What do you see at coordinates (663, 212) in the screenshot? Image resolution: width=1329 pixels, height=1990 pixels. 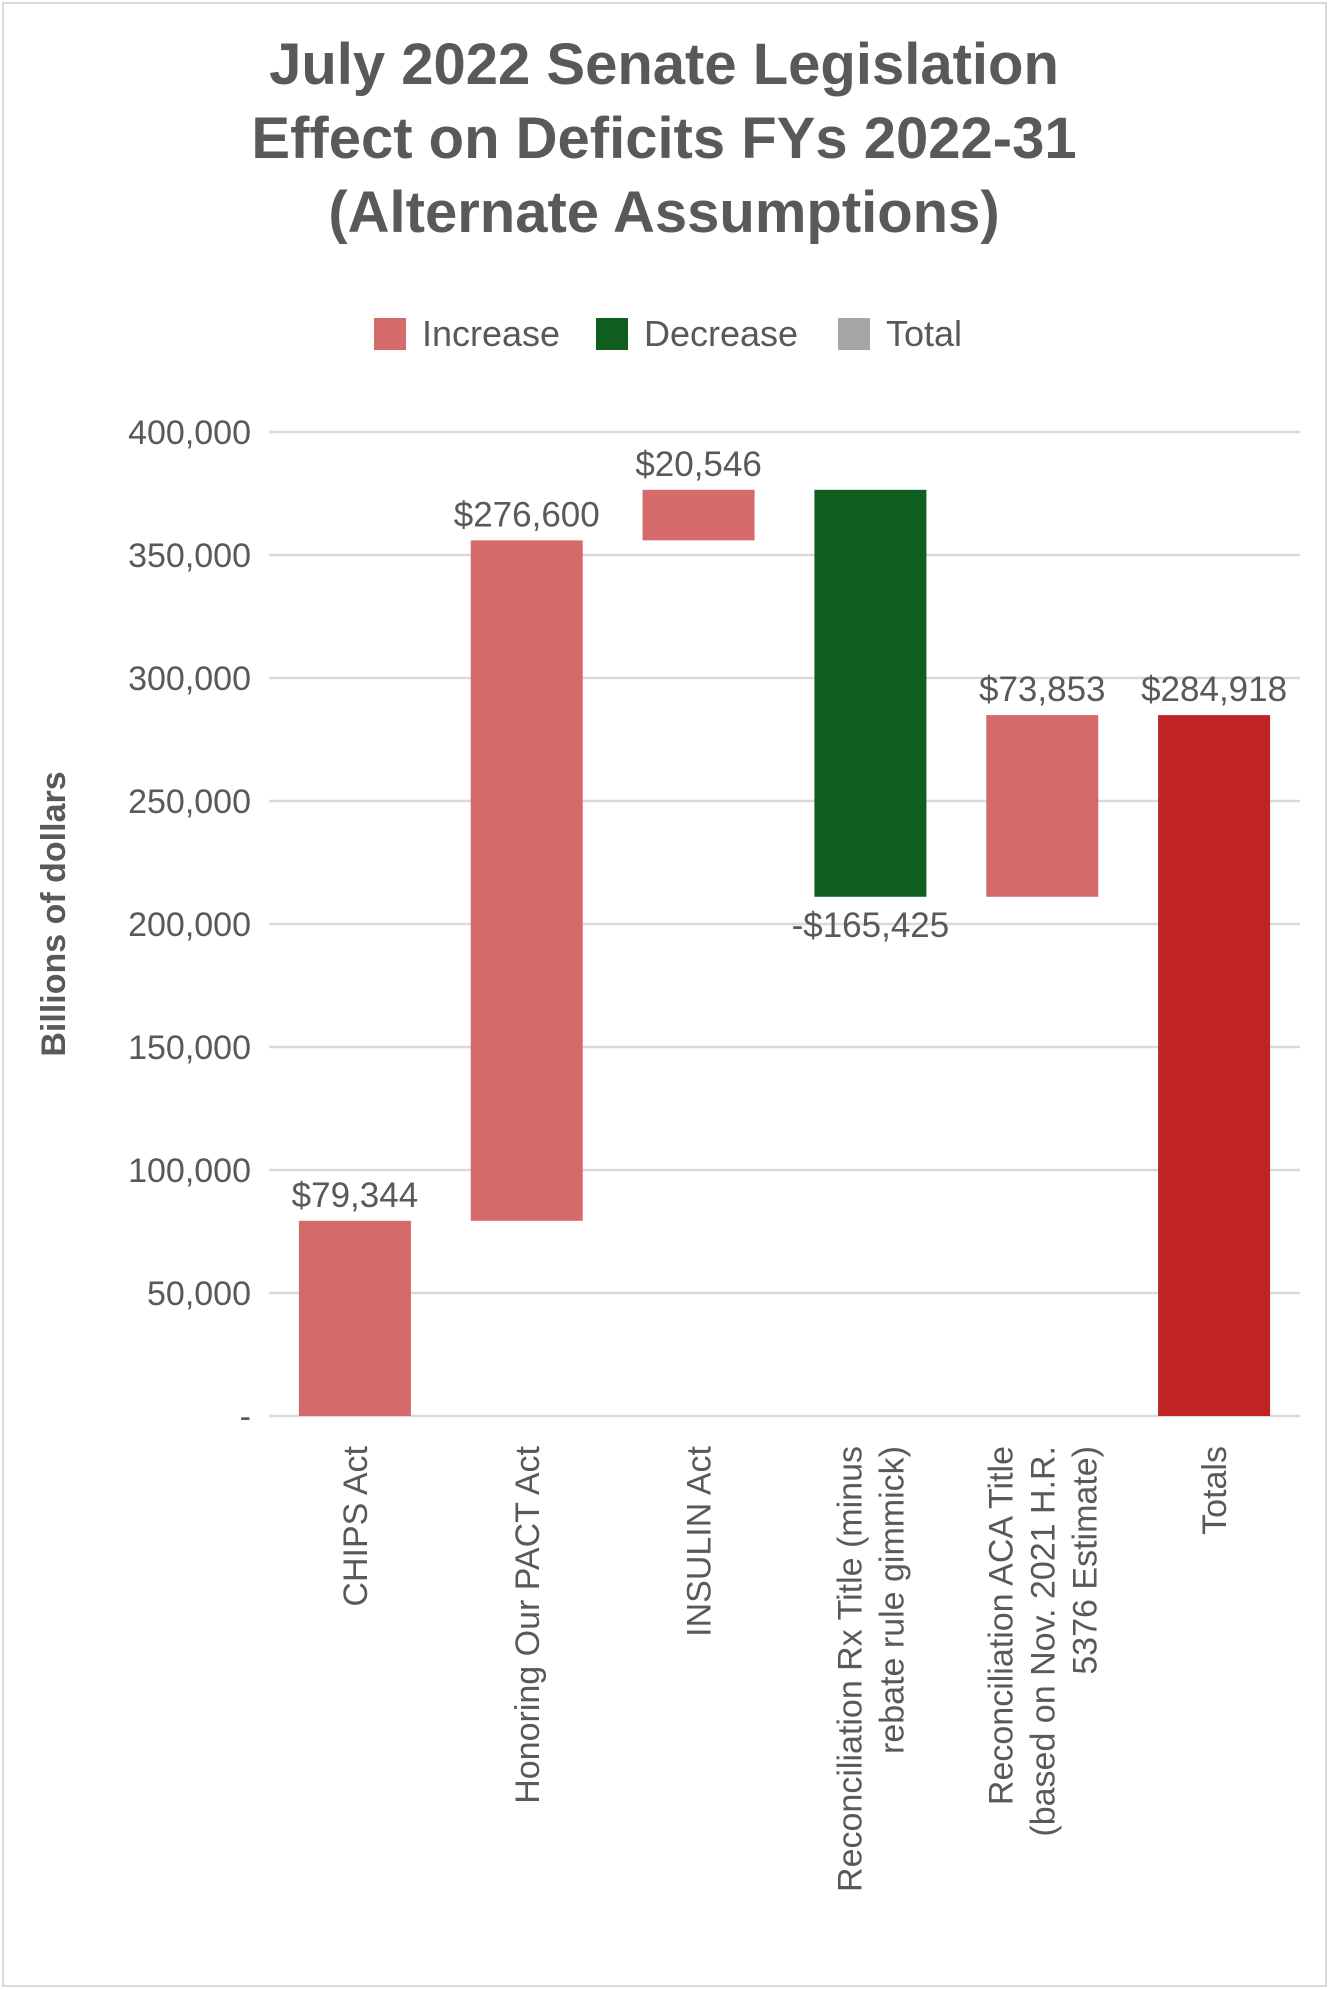 I see `chart-title-line: (Alternate Assumptions)` at bounding box center [663, 212].